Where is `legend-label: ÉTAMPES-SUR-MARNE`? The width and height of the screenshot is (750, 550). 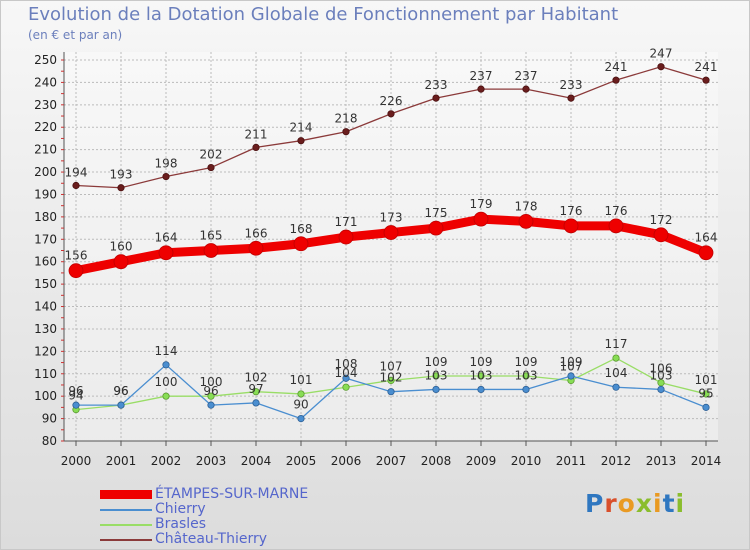 legend-label: ÉTAMPES-SUR-MARNE is located at coordinates (232, 494).